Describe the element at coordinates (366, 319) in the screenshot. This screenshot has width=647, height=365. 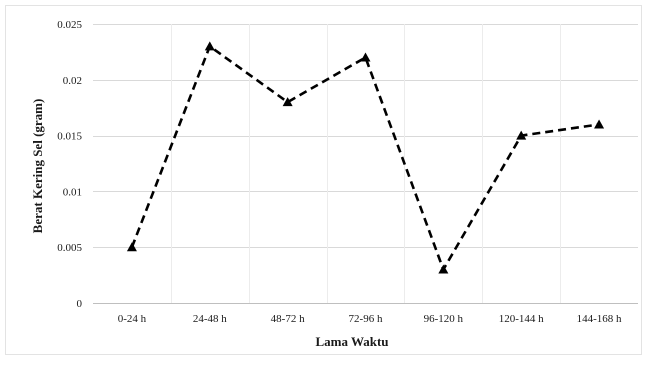
I see `x-tick-label: 72-96 h` at that location.